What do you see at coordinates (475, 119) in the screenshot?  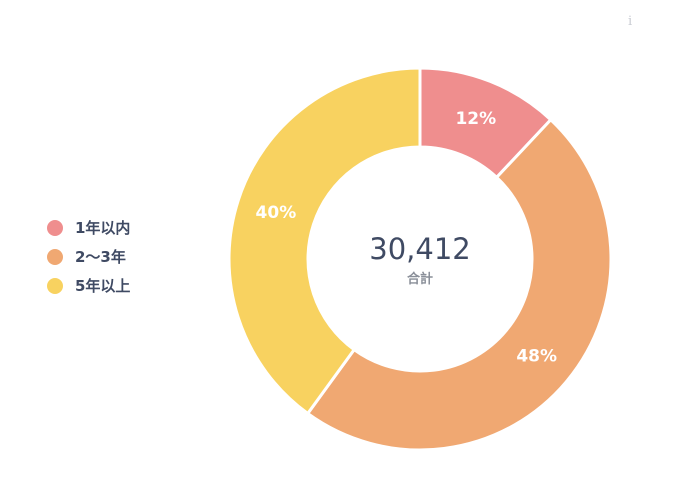 I see `slice-label-1: 12%` at bounding box center [475, 119].